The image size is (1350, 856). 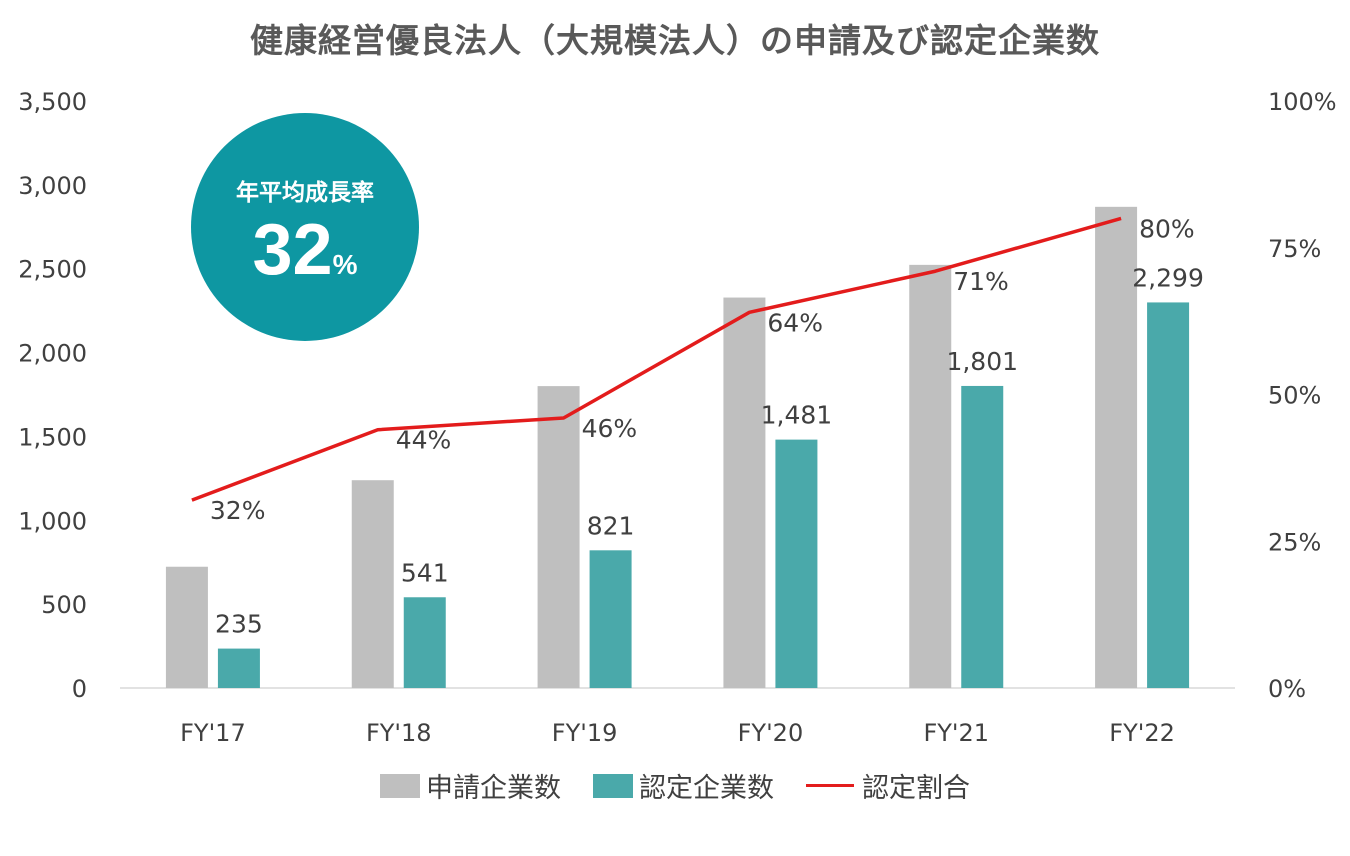 What do you see at coordinates (64, 605) in the screenshot?
I see `y-tick-label: 500` at bounding box center [64, 605].